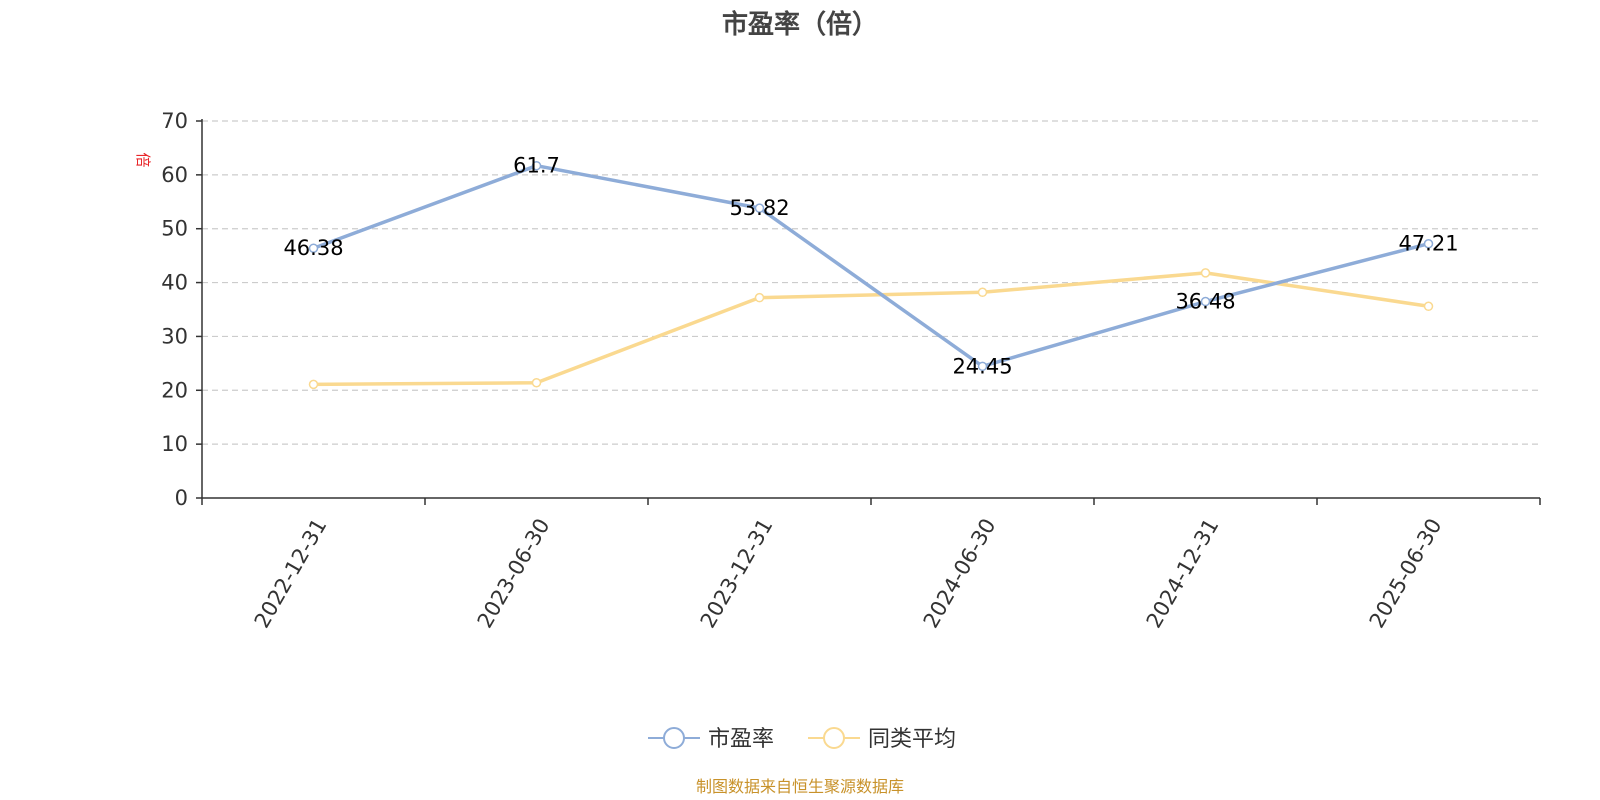  I want to click on source-note: 制图数据来自恒生聚源数据库, so click(800, 786).